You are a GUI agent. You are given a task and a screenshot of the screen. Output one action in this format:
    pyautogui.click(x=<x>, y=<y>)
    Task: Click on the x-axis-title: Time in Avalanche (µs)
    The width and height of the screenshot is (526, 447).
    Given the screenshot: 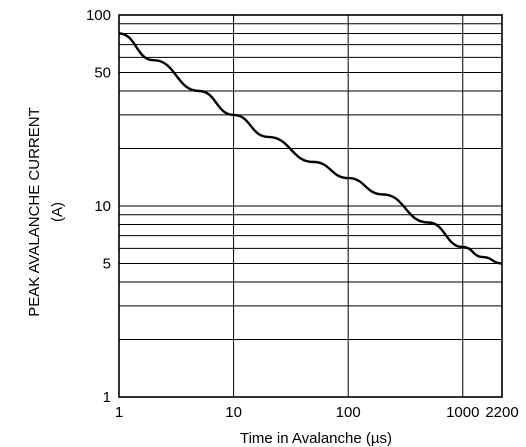 What is the action you would take?
    pyautogui.click(x=316, y=438)
    